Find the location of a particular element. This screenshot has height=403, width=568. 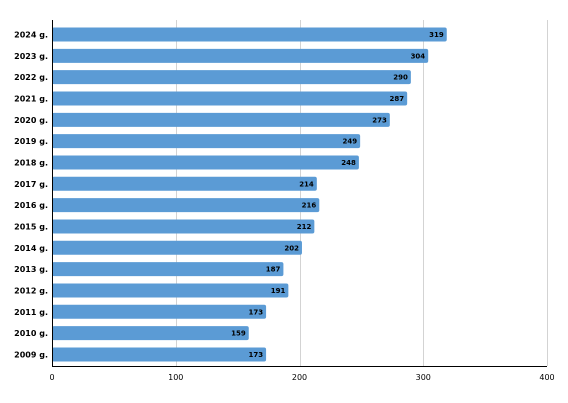

bar-value-label: 249 is located at coordinates (350, 142).